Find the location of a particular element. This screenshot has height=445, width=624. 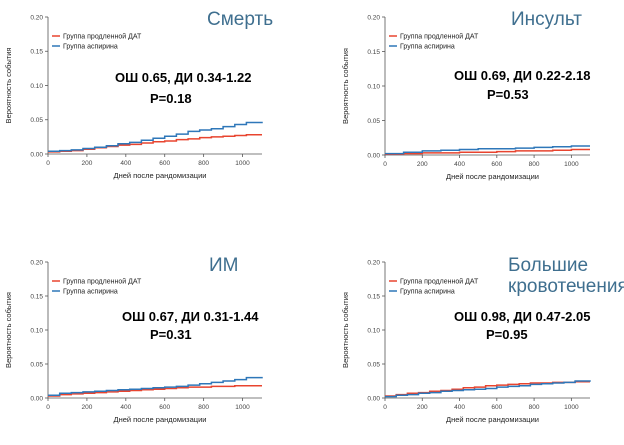

p-value-annotation: P=0.53 is located at coordinates (508, 94).